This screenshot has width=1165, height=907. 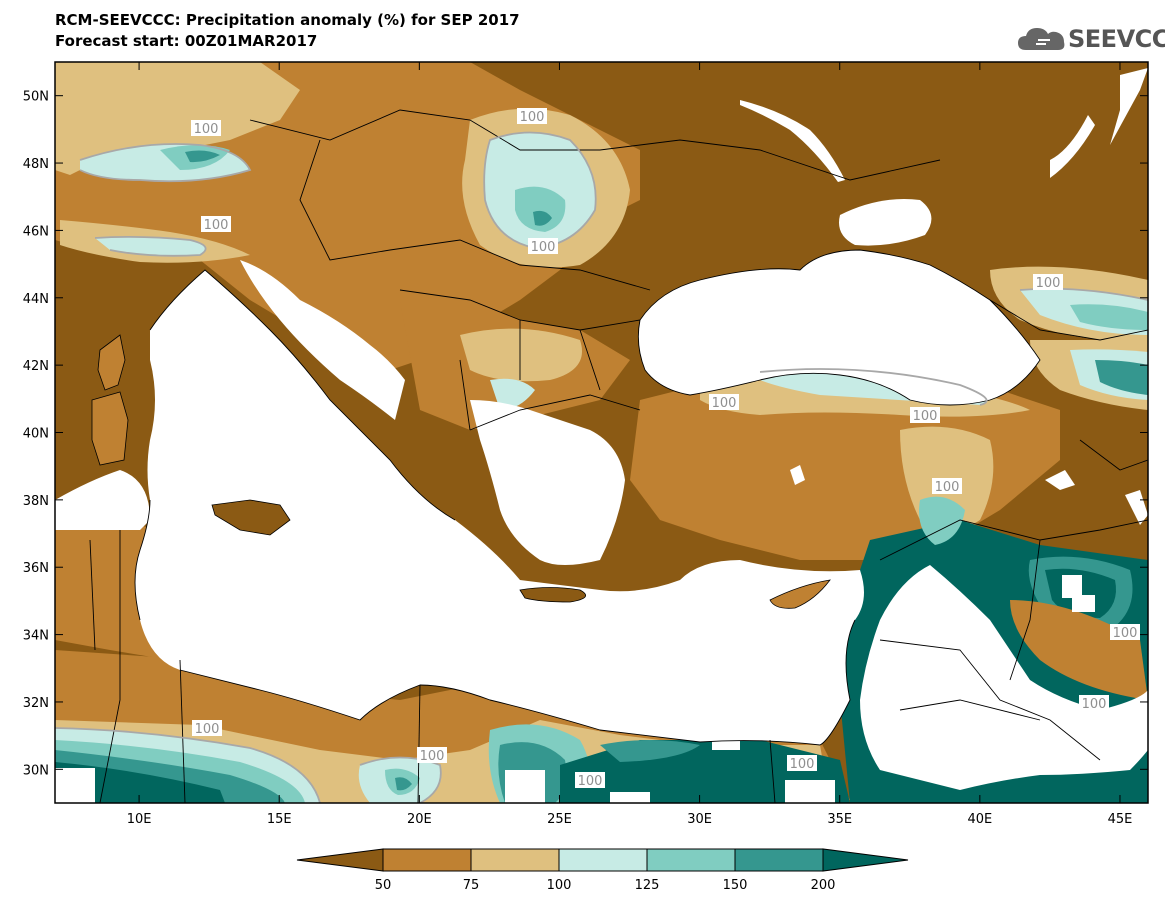 I want to click on lon-tick-label: 35E, so click(x=839, y=819).